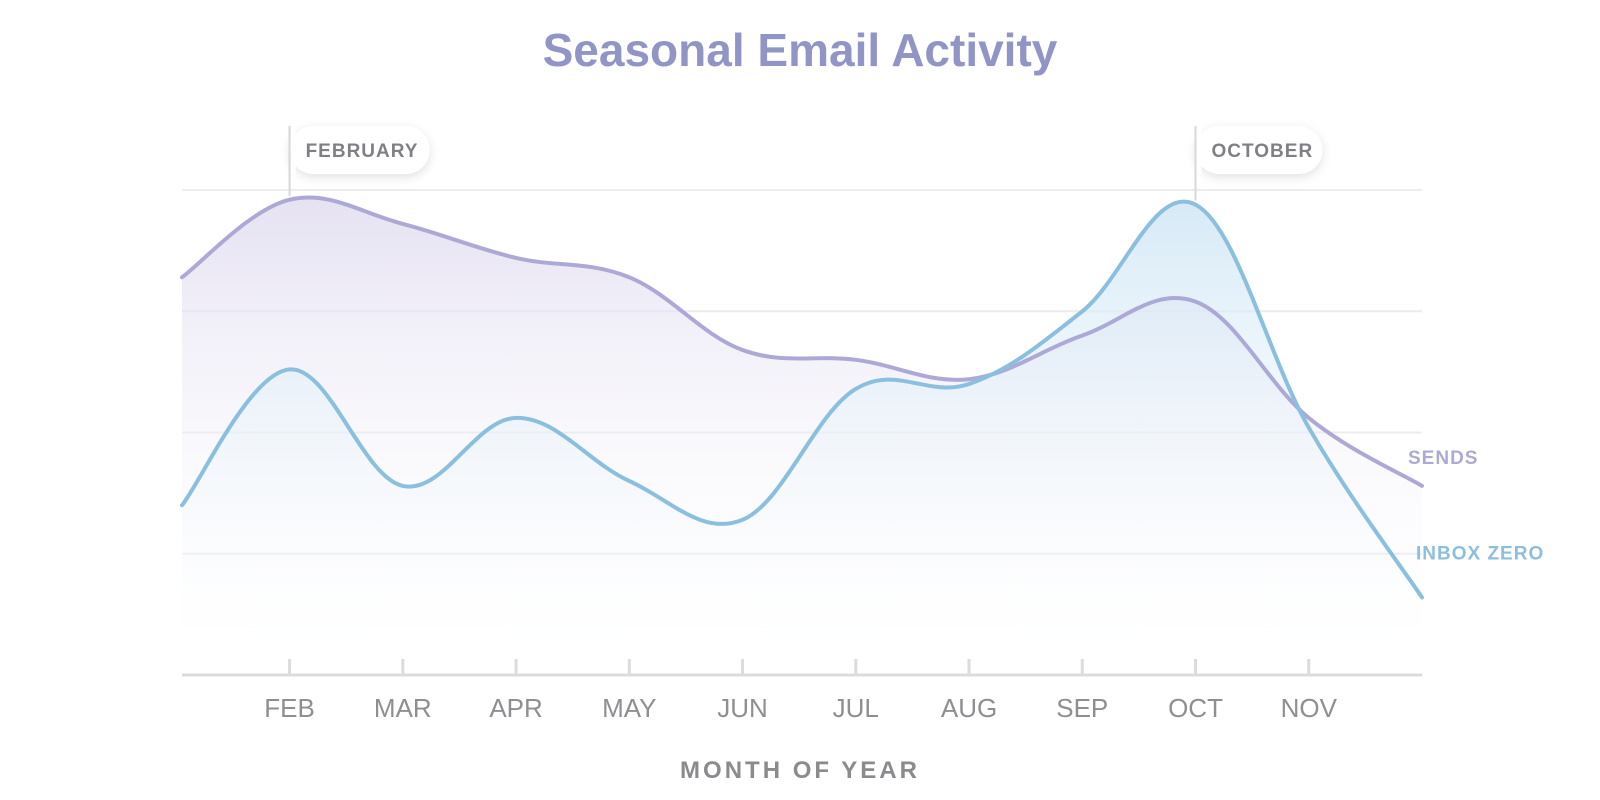 This screenshot has height=800, width=1600. I want to click on x-axis-title: MONTH OF YEAR, so click(800, 770).